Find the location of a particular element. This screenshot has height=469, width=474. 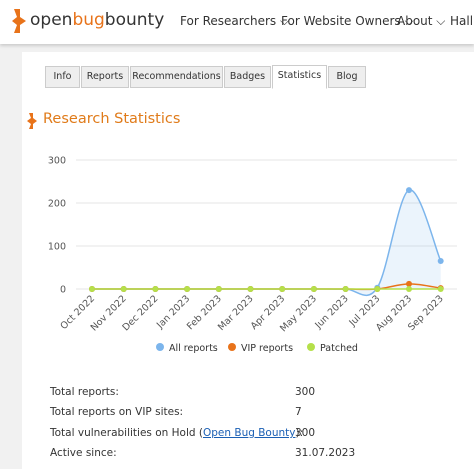

y-tick-label: 200 is located at coordinates (57, 204).